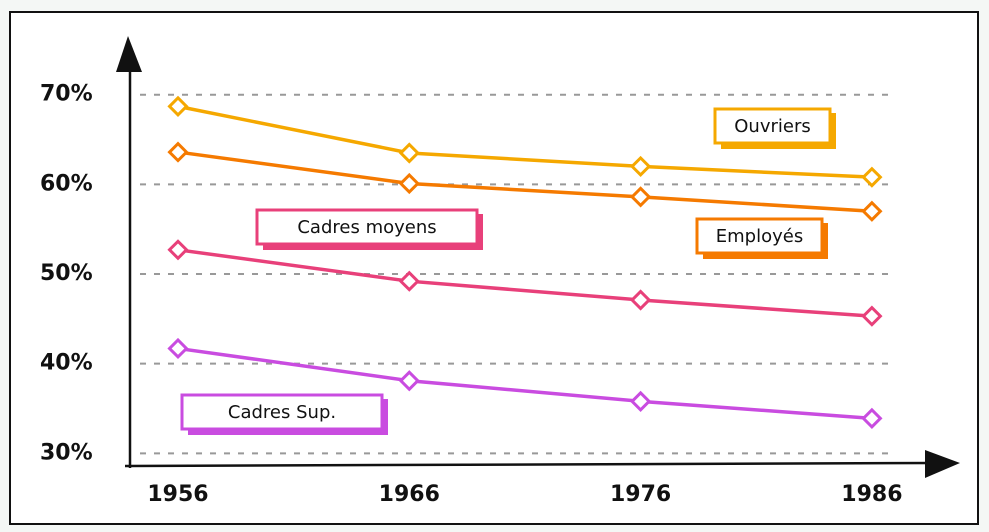 Image resolution: width=989 pixels, height=532 pixels. Describe the element at coordinates (409, 494) in the screenshot. I see `x-tick-label: 1966` at that location.